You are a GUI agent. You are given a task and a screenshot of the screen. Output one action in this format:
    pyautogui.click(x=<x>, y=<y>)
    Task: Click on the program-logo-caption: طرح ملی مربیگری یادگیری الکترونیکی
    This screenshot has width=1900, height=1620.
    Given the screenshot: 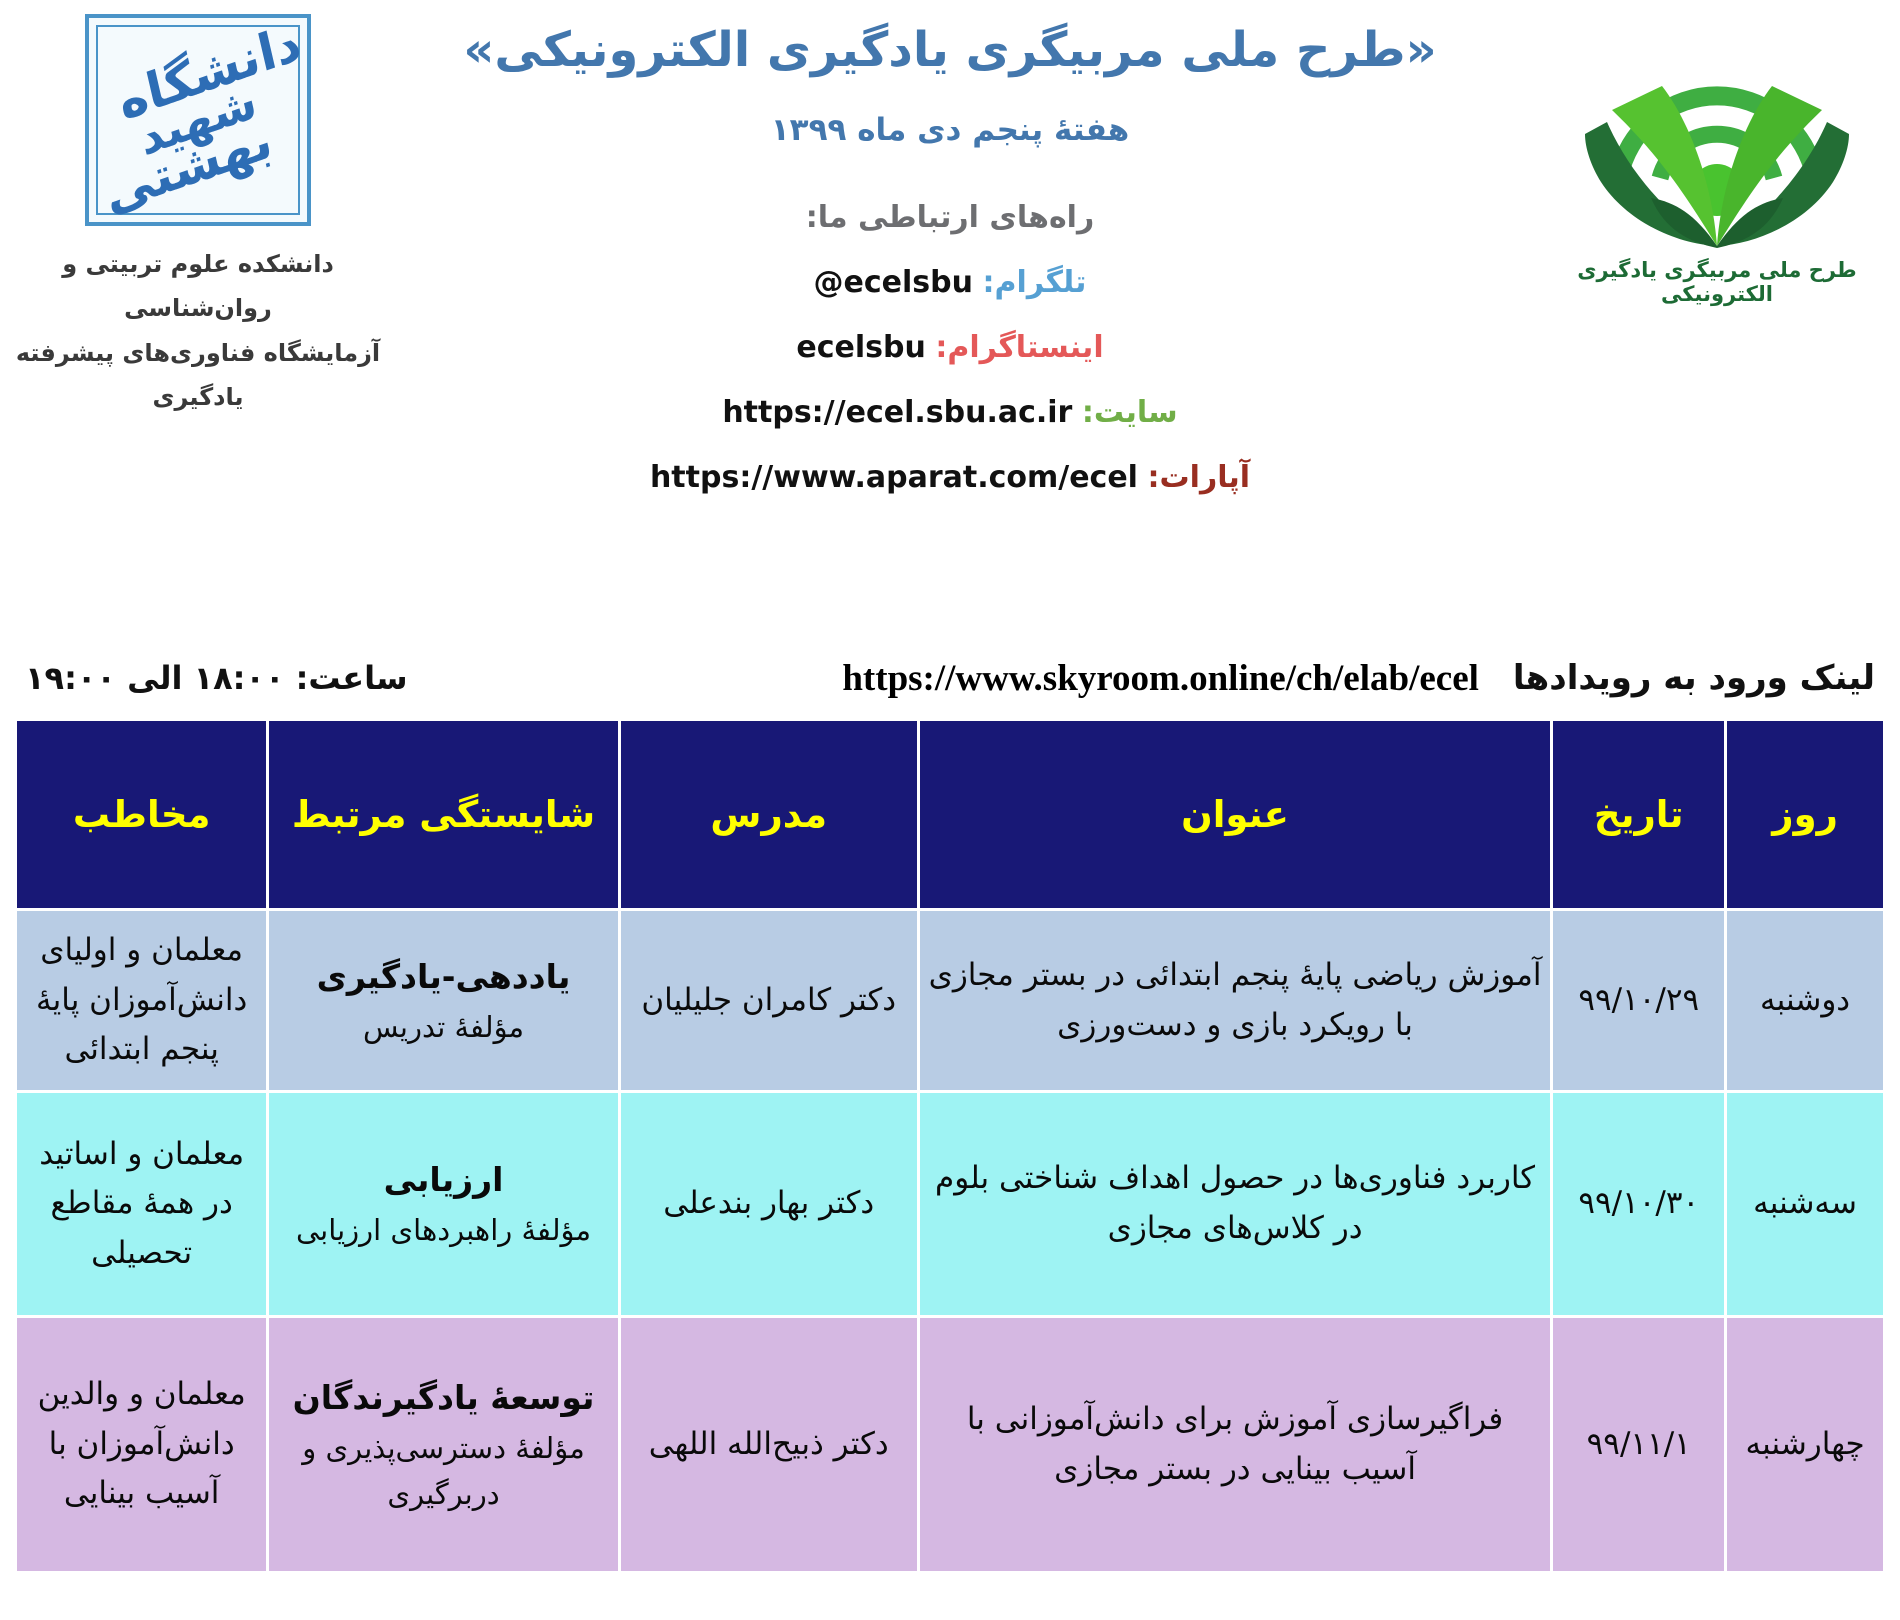 What is the action you would take?
    pyautogui.click(x=1717, y=282)
    